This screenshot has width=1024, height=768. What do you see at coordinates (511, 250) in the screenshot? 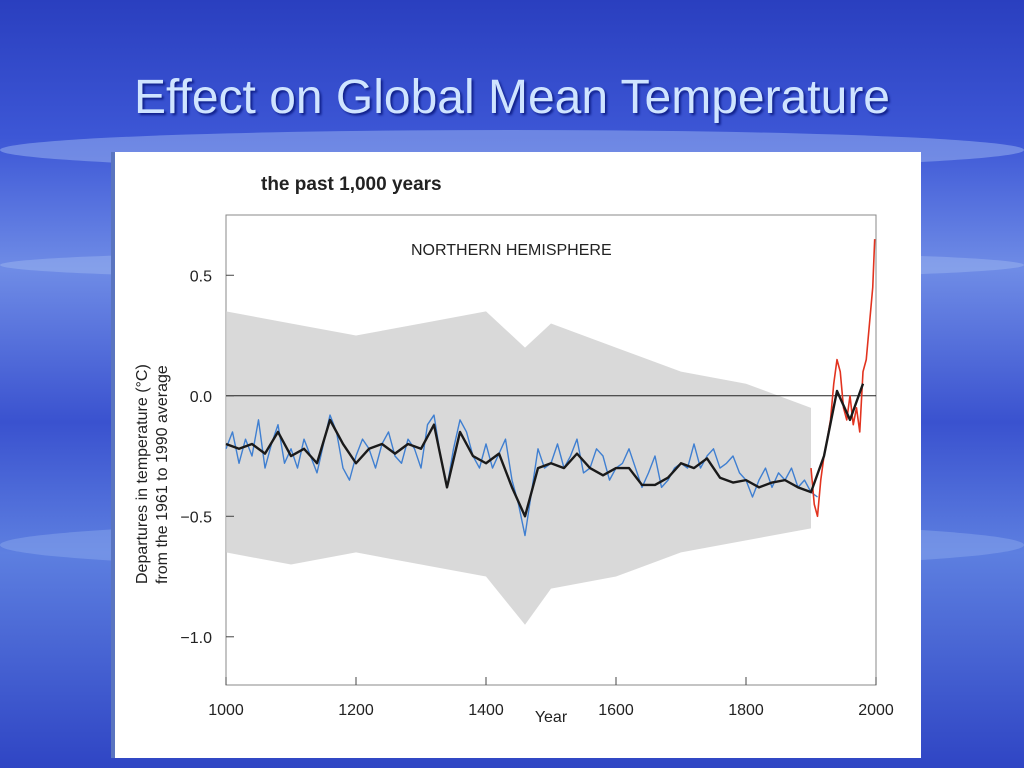
I see `chart-subtitle: NORTHERN HEMISPHERE` at bounding box center [511, 250].